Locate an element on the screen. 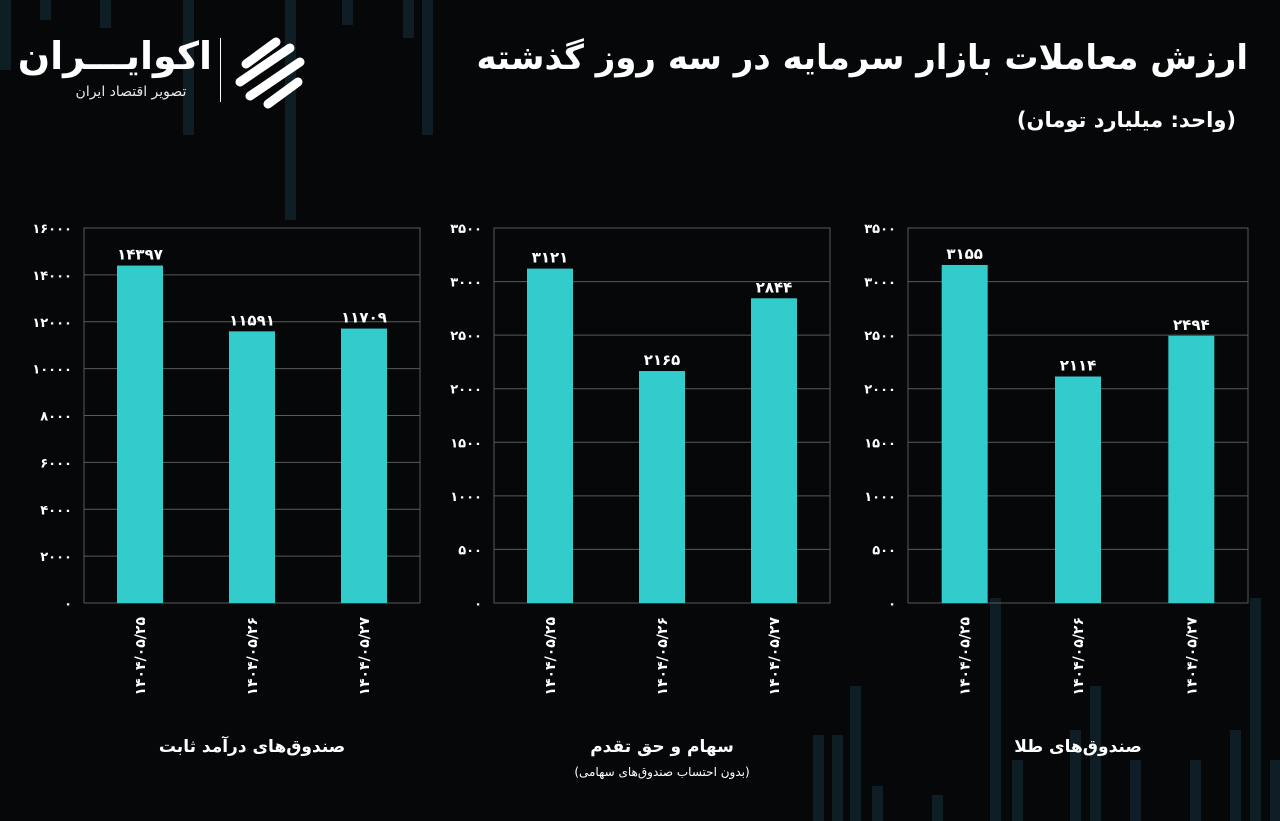 The height and width of the screenshot is (821, 1280). y-tick-label-stocks: ۳۰۰۰ is located at coordinates (466, 283).